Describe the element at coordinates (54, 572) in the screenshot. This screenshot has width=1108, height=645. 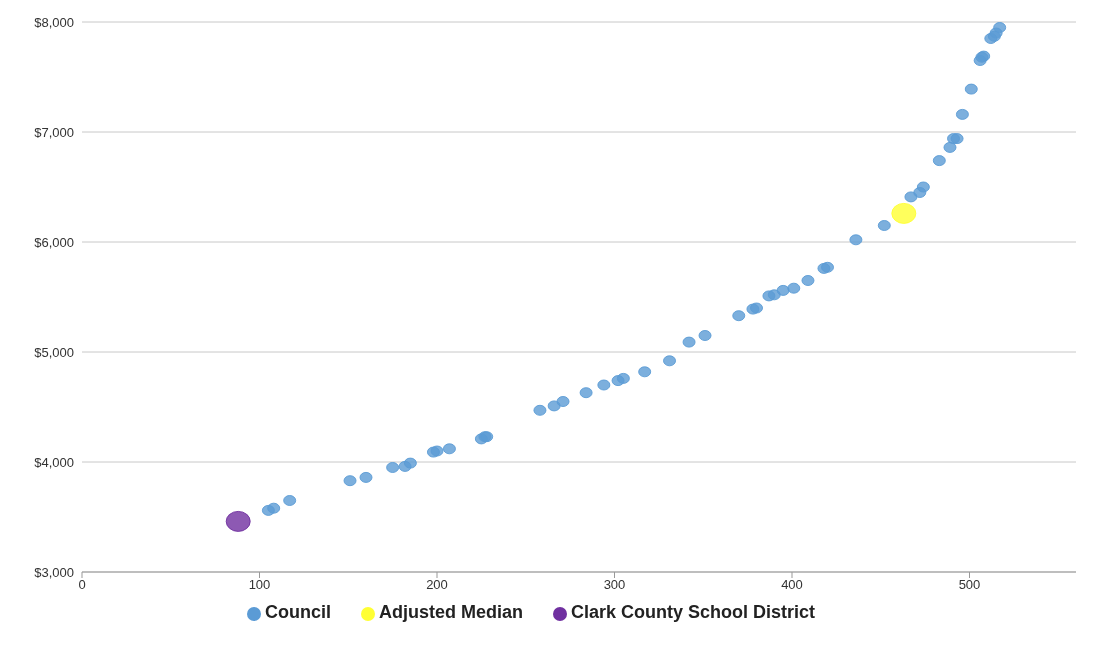
I see `y-tick-label: $3,000` at that location.